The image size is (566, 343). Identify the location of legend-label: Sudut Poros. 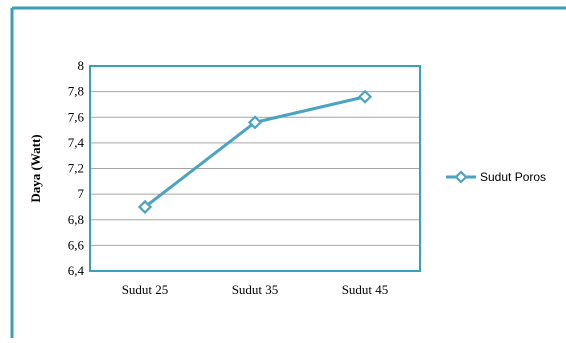
(513, 177).